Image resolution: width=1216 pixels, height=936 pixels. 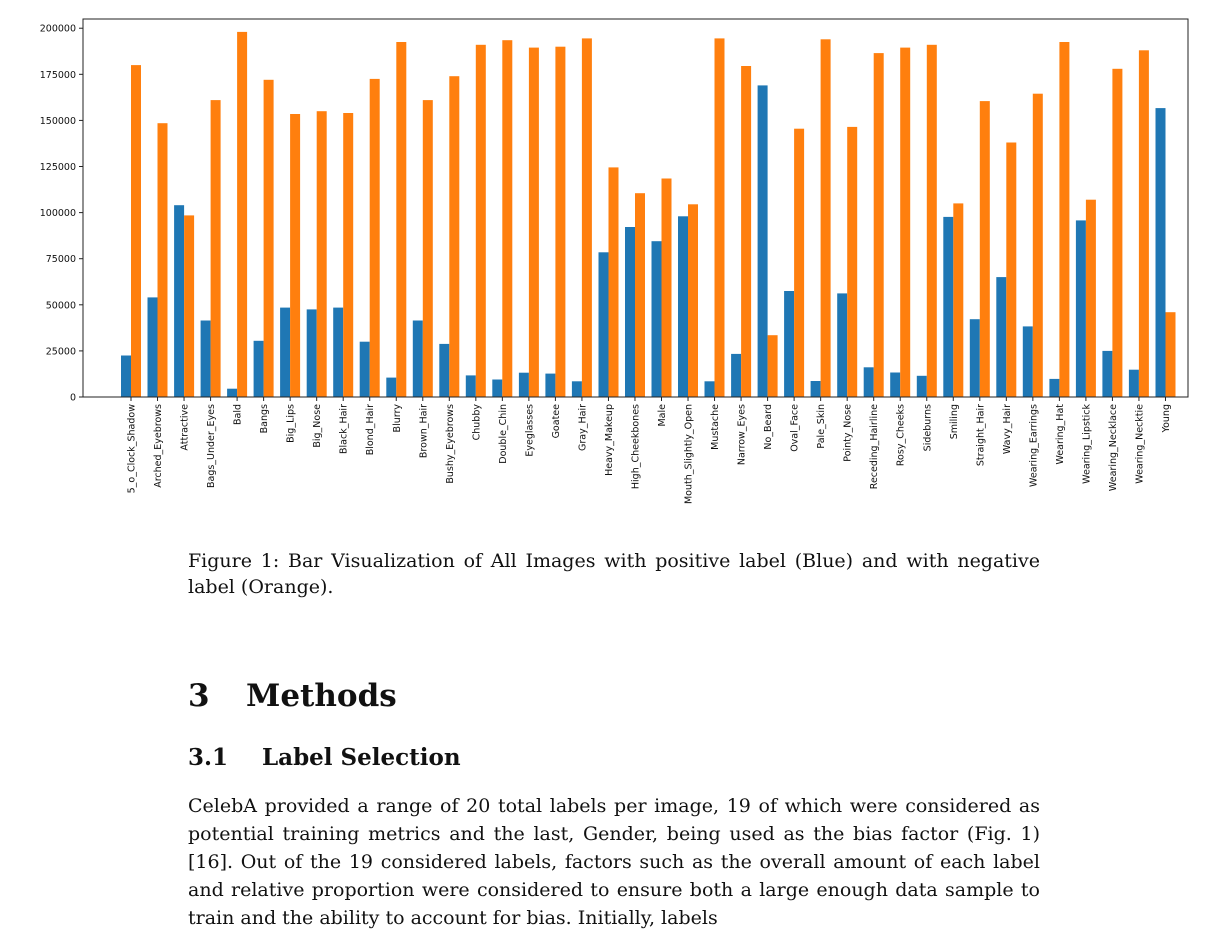 What do you see at coordinates (268, 238) in the screenshot?
I see `bar-negative-bangs` at bounding box center [268, 238].